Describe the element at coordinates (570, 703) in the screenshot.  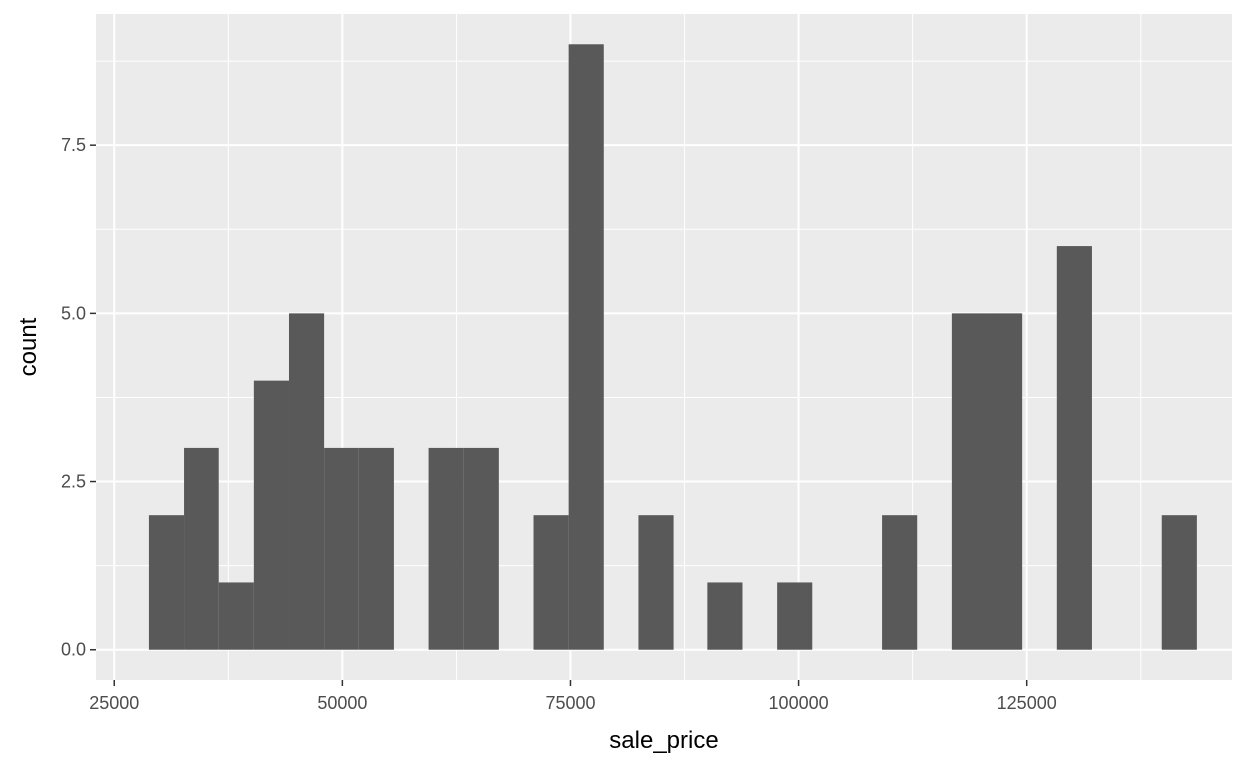
I see `x-tick-label: 75000` at that location.